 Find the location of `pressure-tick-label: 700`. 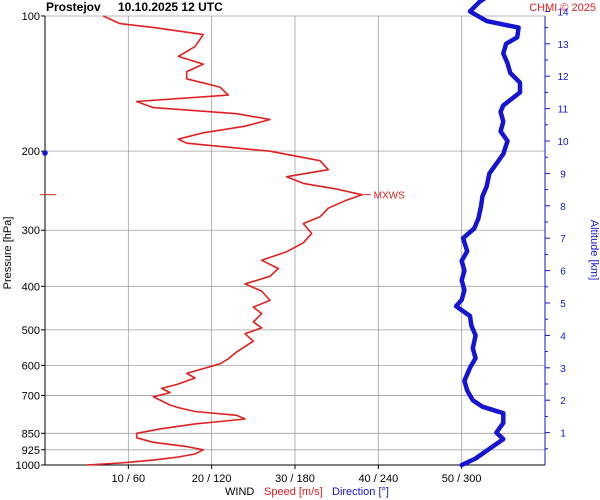

pressure-tick-label: 700 is located at coordinates (31, 396).